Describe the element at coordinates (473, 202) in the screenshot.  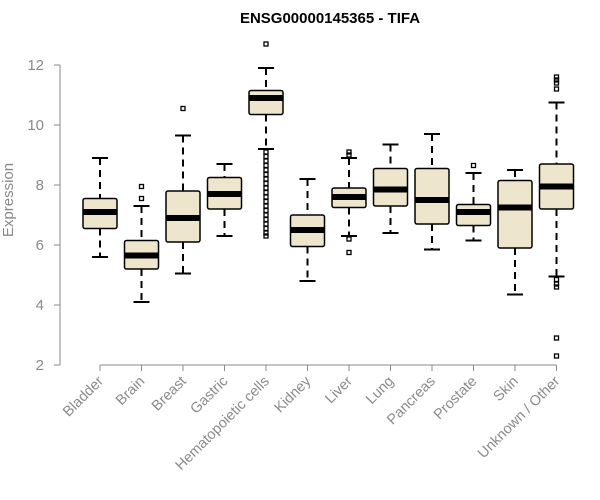
I see `box-prostate` at that location.